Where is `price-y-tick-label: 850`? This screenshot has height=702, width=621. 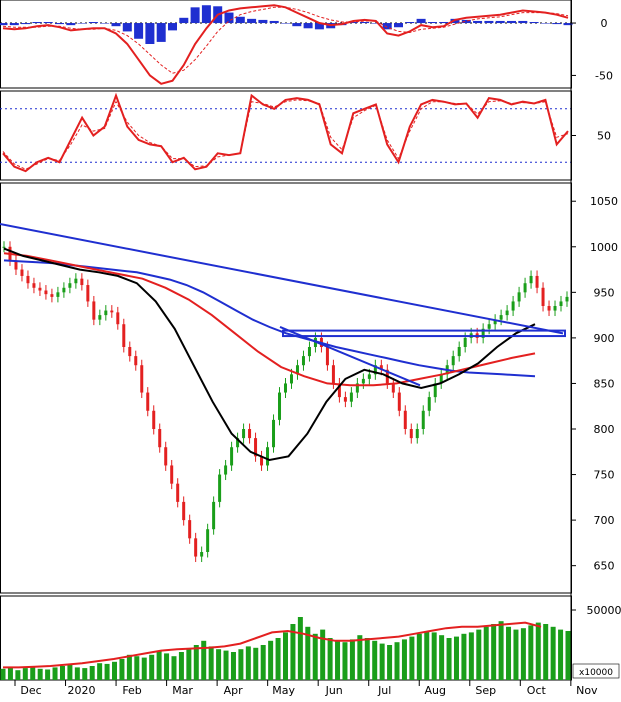
price-y-tick-label: 850 is located at coordinates (604, 383).